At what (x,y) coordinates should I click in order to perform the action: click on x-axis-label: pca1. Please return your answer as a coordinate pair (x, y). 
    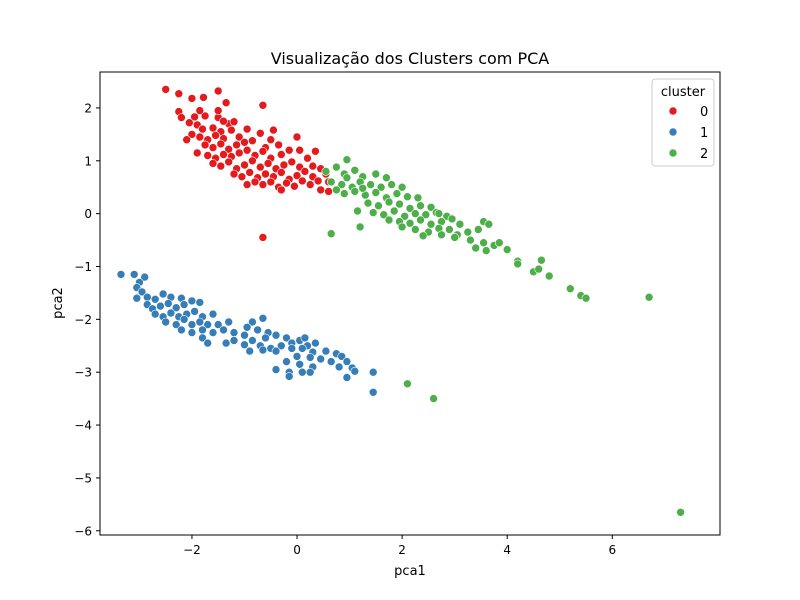
    Looking at the image, I should click on (410, 571).